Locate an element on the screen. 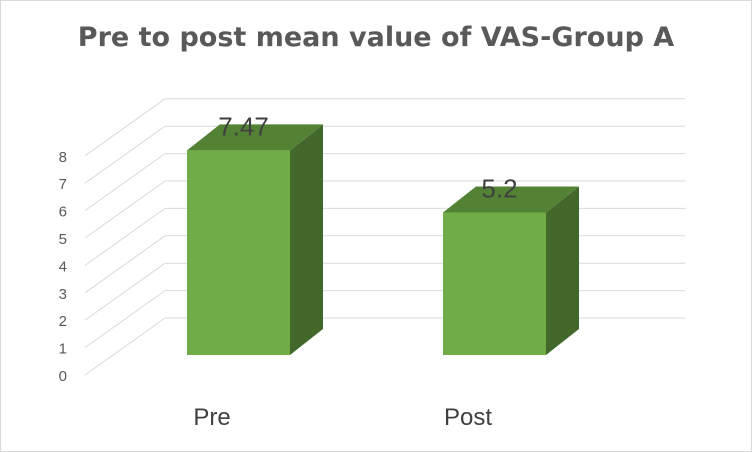 The image size is (752, 452). y-tick-label: 8 is located at coordinates (63, 157).